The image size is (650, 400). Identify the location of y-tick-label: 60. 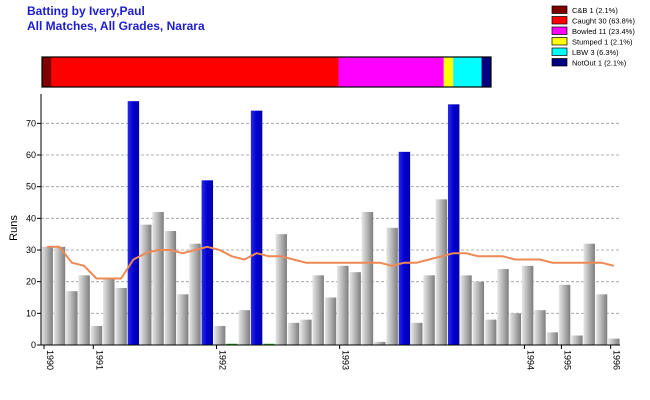
(31, 155).